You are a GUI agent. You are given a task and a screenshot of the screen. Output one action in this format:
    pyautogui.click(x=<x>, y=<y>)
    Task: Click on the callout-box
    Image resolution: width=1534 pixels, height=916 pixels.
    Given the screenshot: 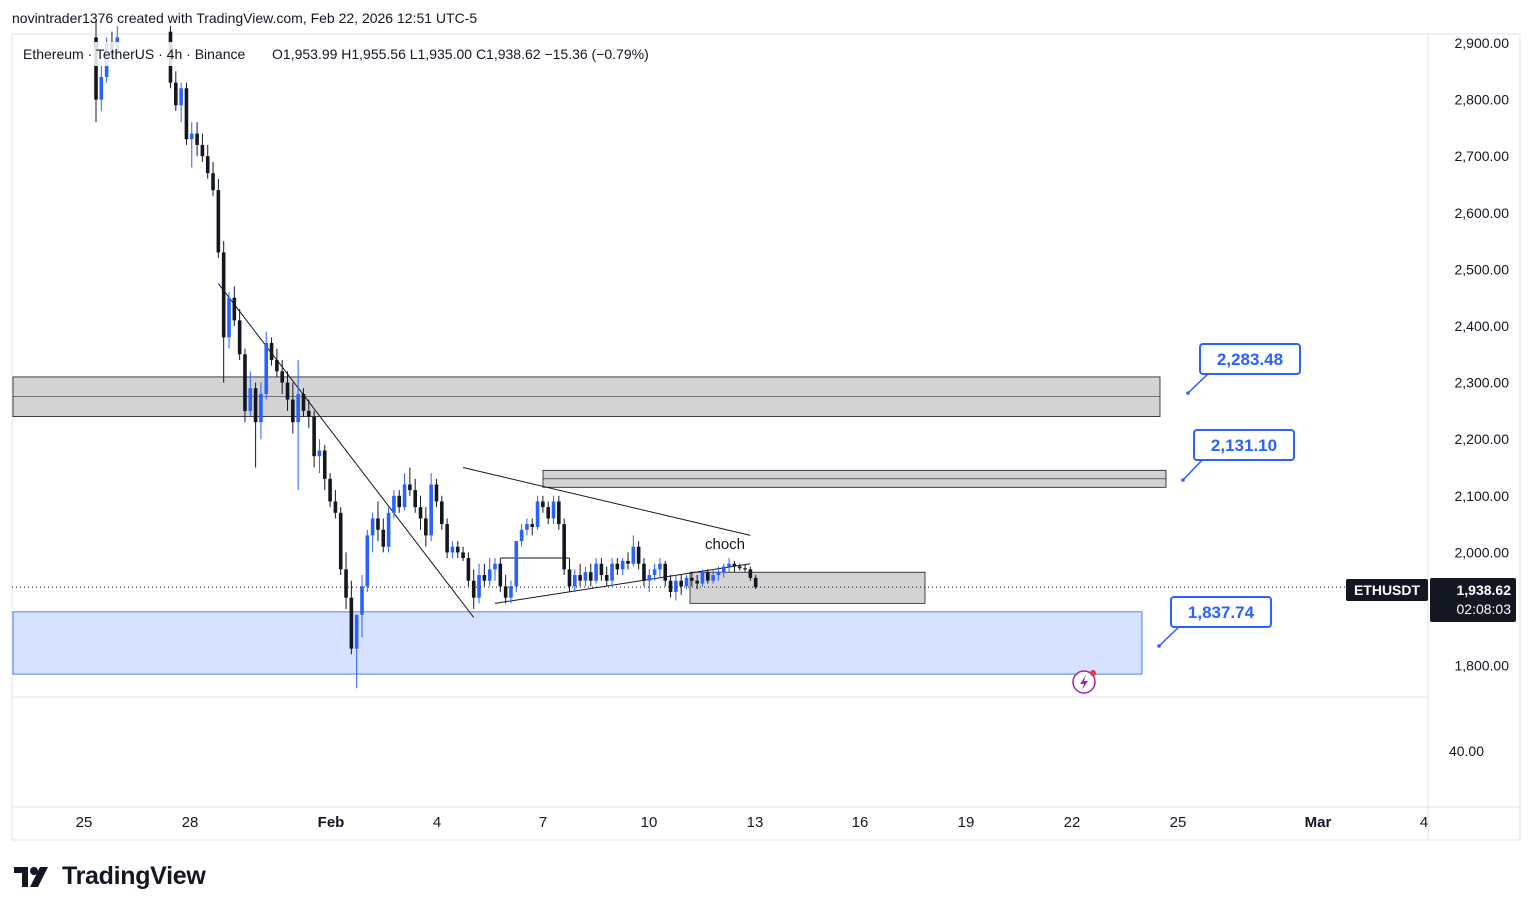 What is the action you would take?
    pyautogui.click(x=1221, y=612)
    